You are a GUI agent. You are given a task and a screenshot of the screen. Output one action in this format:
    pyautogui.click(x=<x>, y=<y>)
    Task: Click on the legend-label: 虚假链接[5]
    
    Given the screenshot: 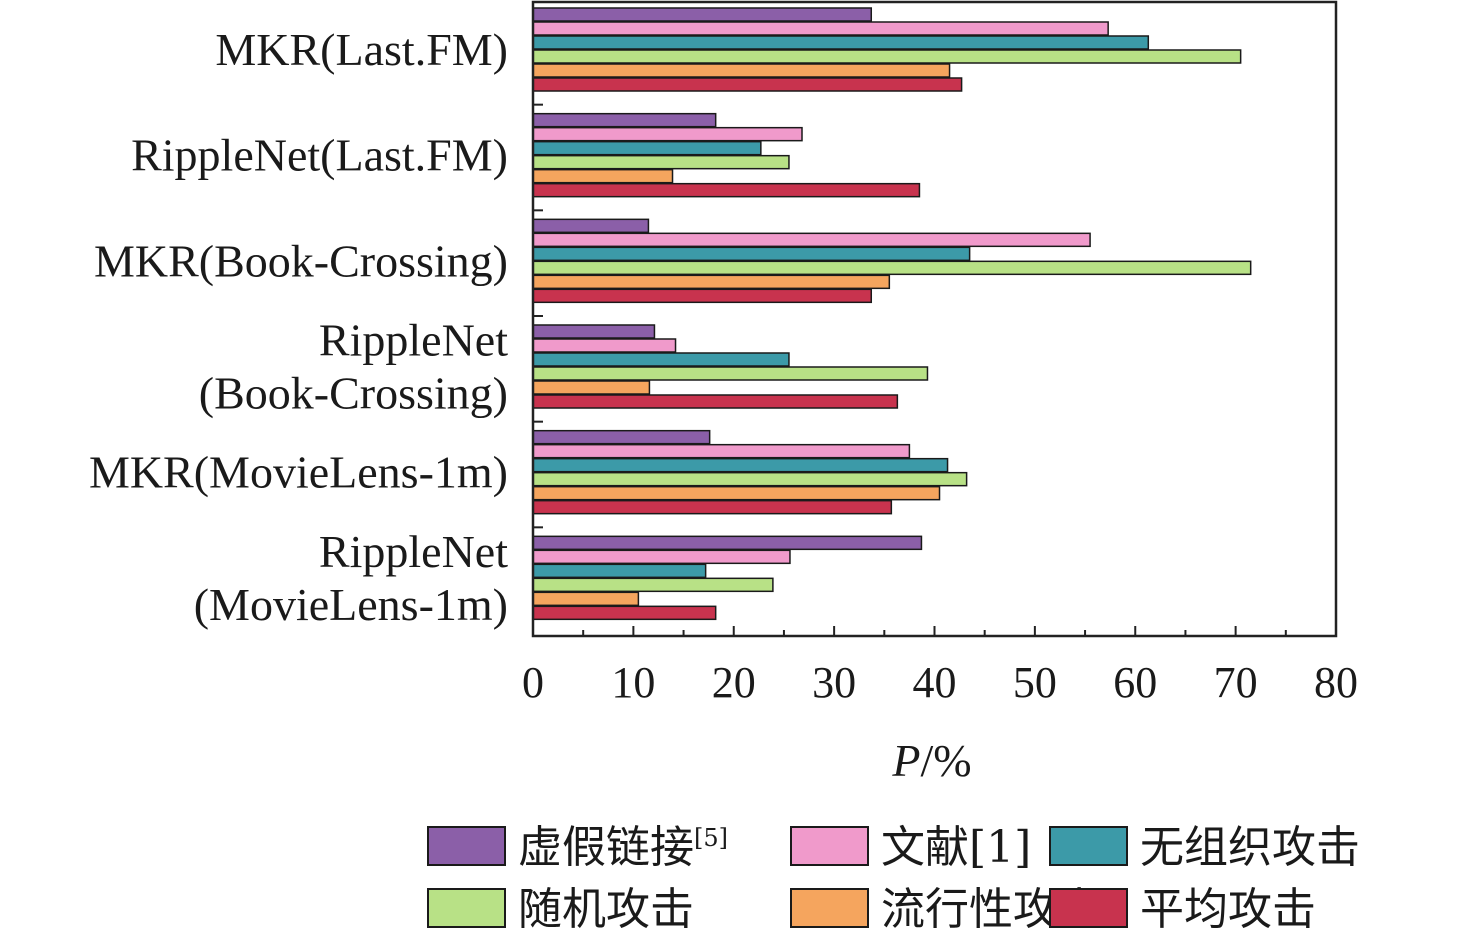 What is the action you would take?
    pyautogui.click(x=623, y=847)
    